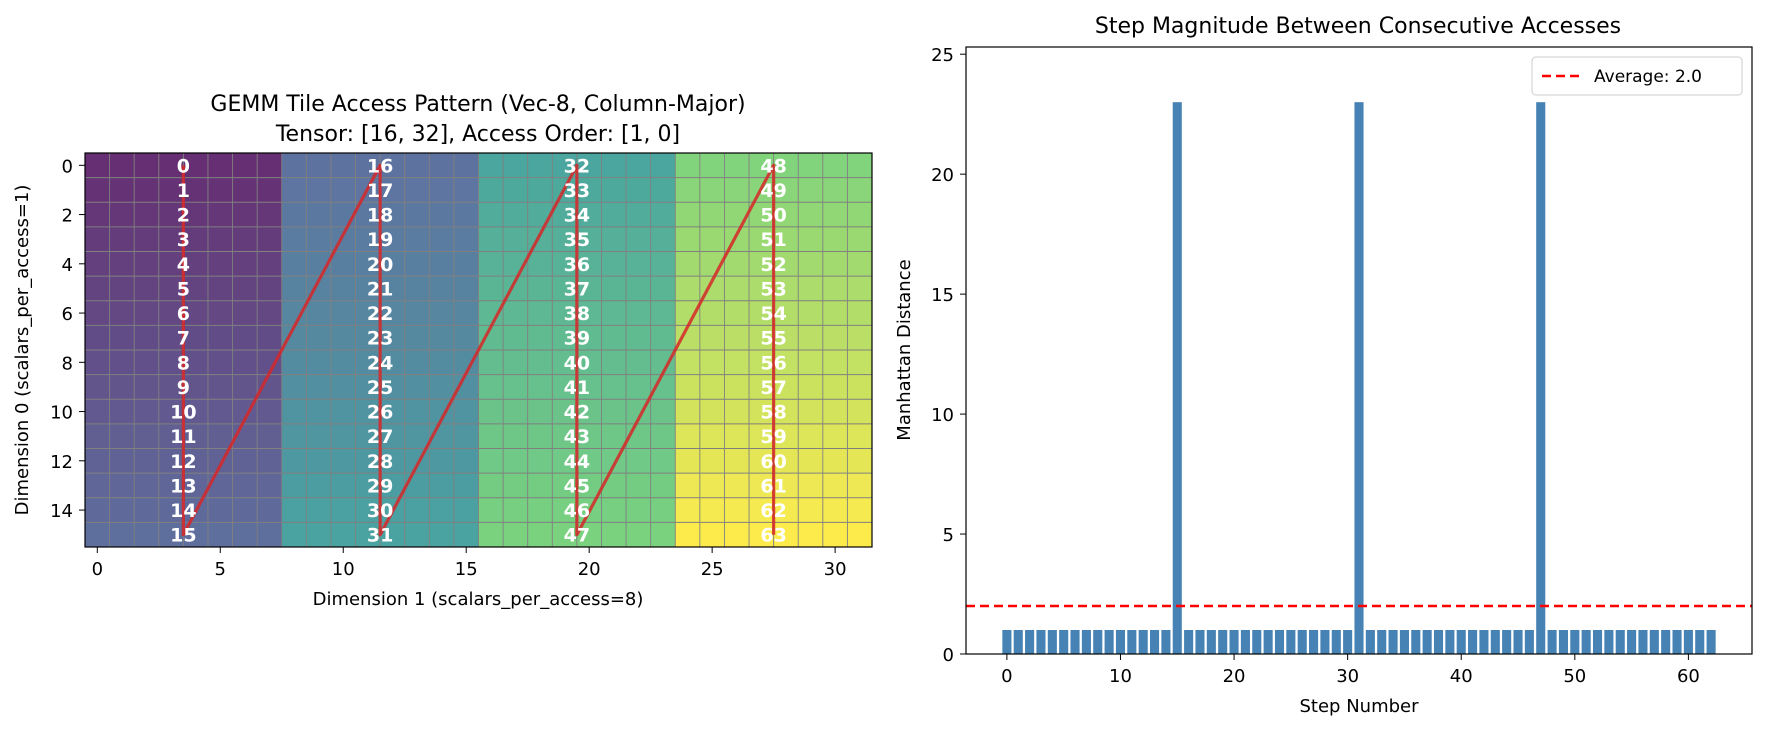  What do you see at coordinates (380, 511) in the screenshot?
I see `access-order-label: 30` at bounding box center [380, 511].